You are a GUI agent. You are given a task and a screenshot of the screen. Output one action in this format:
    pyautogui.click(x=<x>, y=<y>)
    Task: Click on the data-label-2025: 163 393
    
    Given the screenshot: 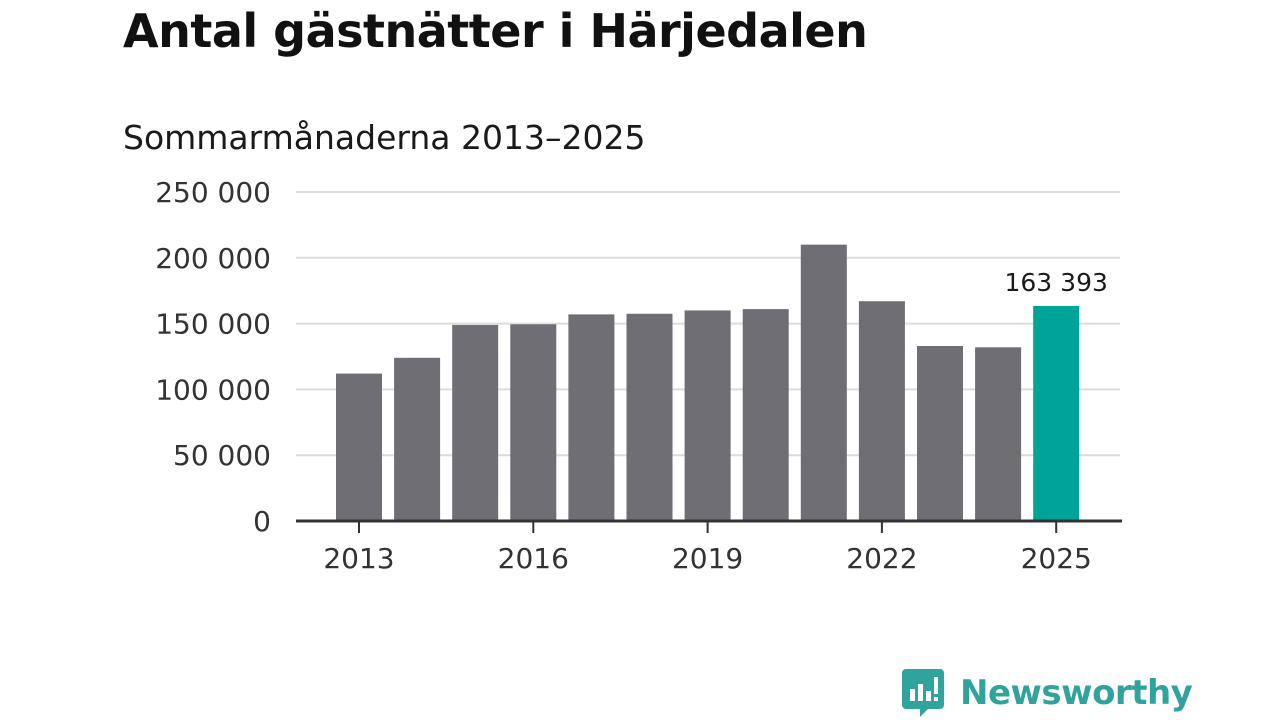 What is the action you would take?
    pyautogui.click(x=1056, y=282)
    